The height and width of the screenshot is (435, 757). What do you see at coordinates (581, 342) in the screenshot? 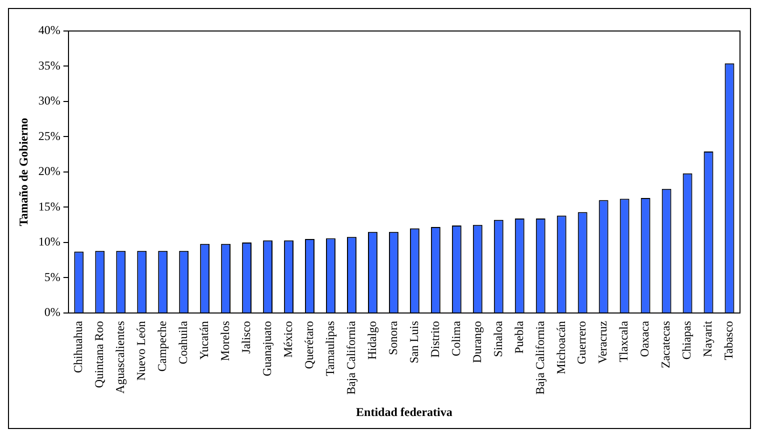
I see `x-tick-label: Guerrero` at bounding box center [581, 342].